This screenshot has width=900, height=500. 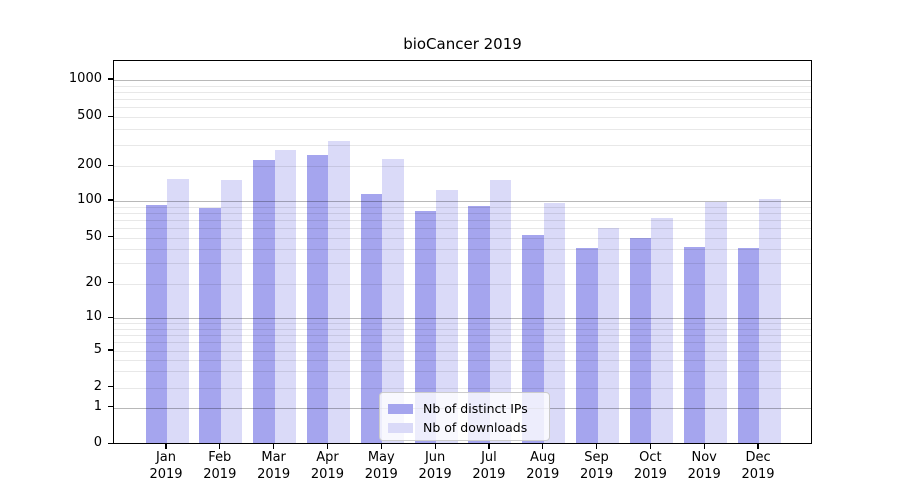 I want to click on y-axis-tick-label: 200, so click(x=89, y=165).